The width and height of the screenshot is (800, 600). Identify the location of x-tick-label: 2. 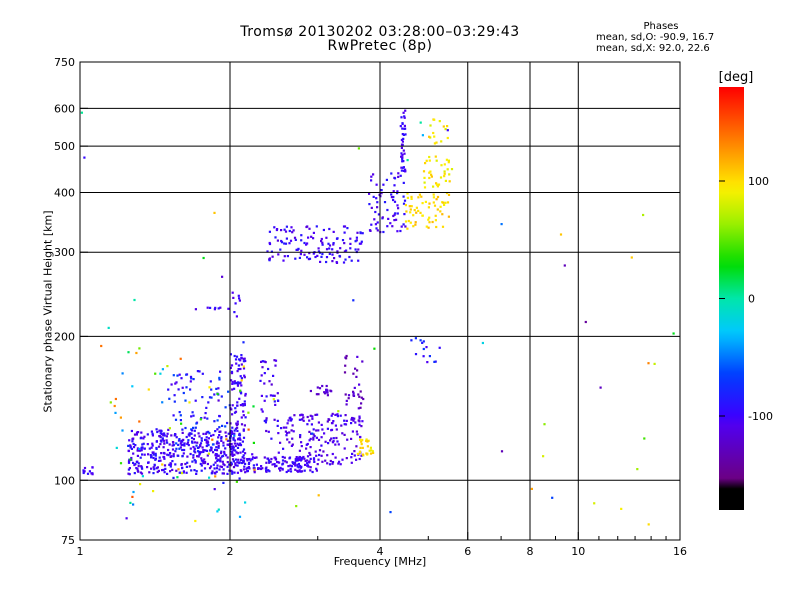
(230, 551).